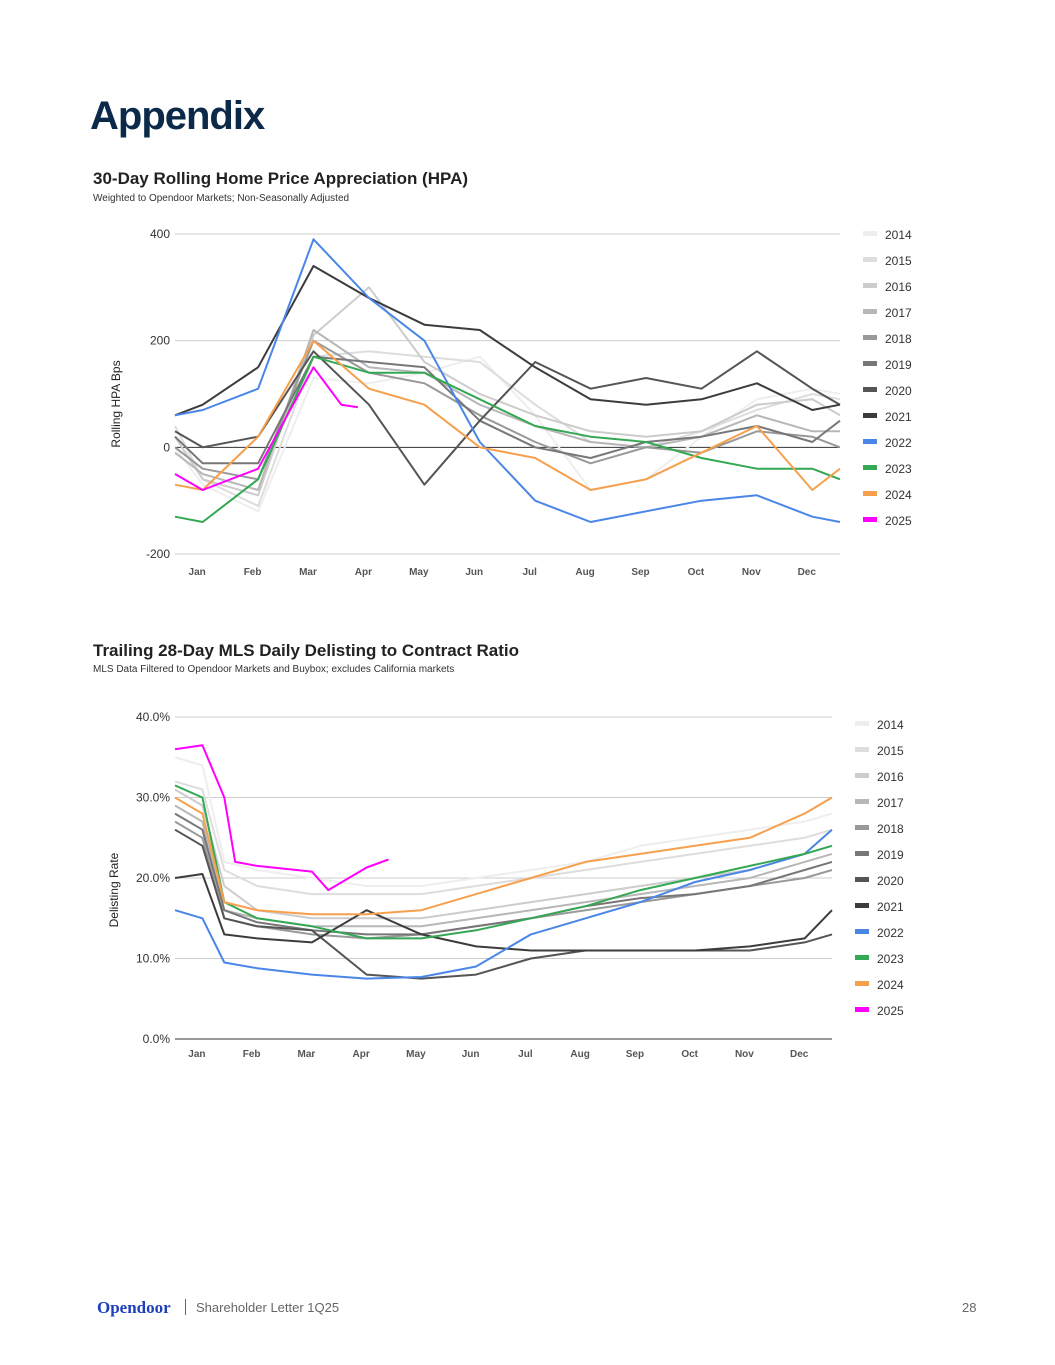  I want to click on y-tick-label: 40.0%, so click(153, 717).